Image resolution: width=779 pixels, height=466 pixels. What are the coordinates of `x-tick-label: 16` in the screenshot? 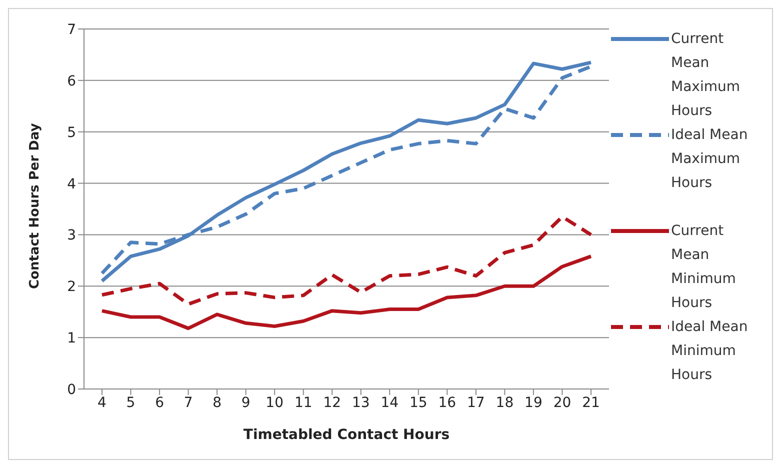 It's located at (447, 402).